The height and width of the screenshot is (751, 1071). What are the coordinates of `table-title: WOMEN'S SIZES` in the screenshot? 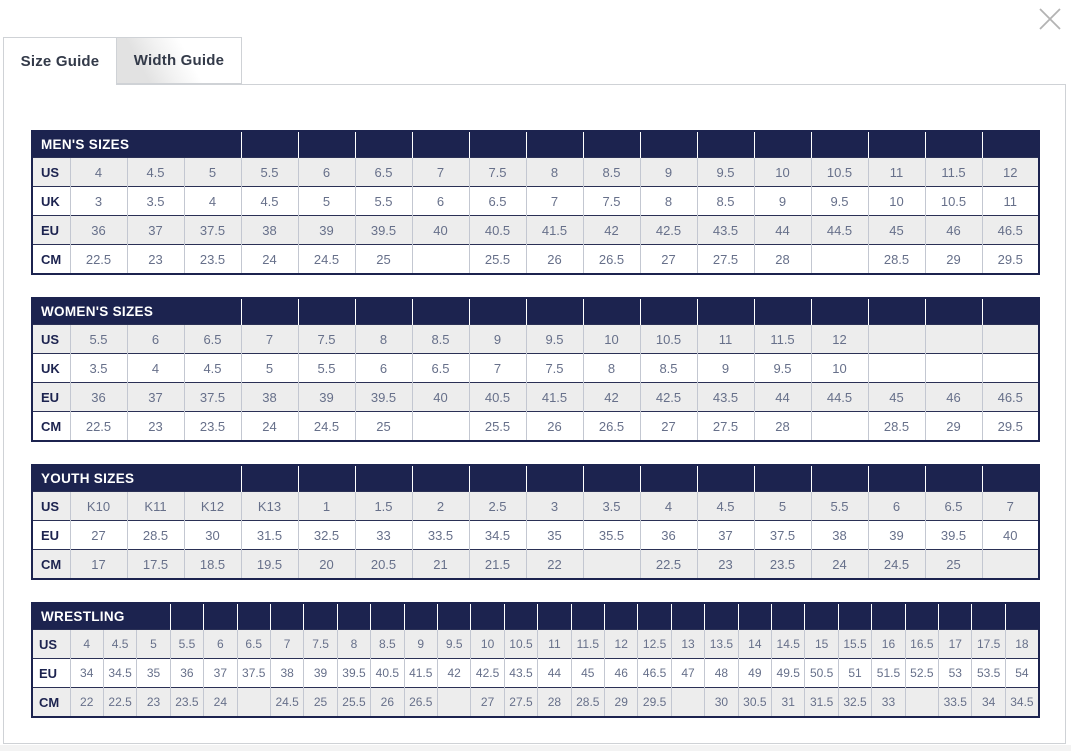 It's located at (136, 311).